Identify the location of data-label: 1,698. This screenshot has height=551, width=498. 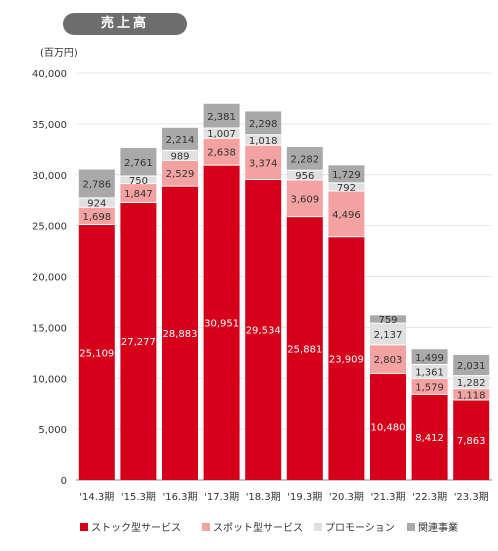
(96, 217).